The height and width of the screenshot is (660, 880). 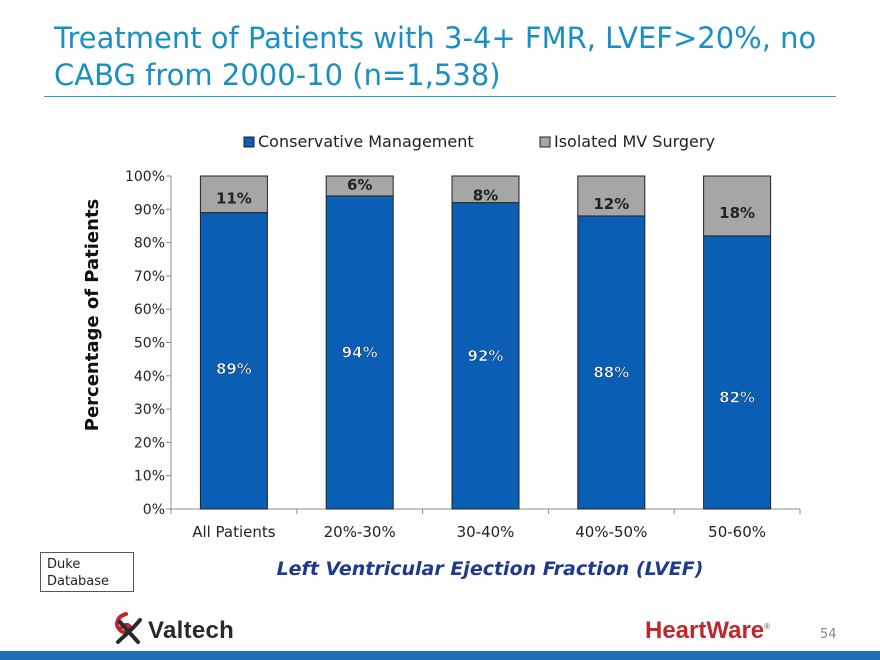 What do you see at coordinates (249, 142) in the screenshot?
I see `legend-swatch-conservative` at bounding box center [249, 142].